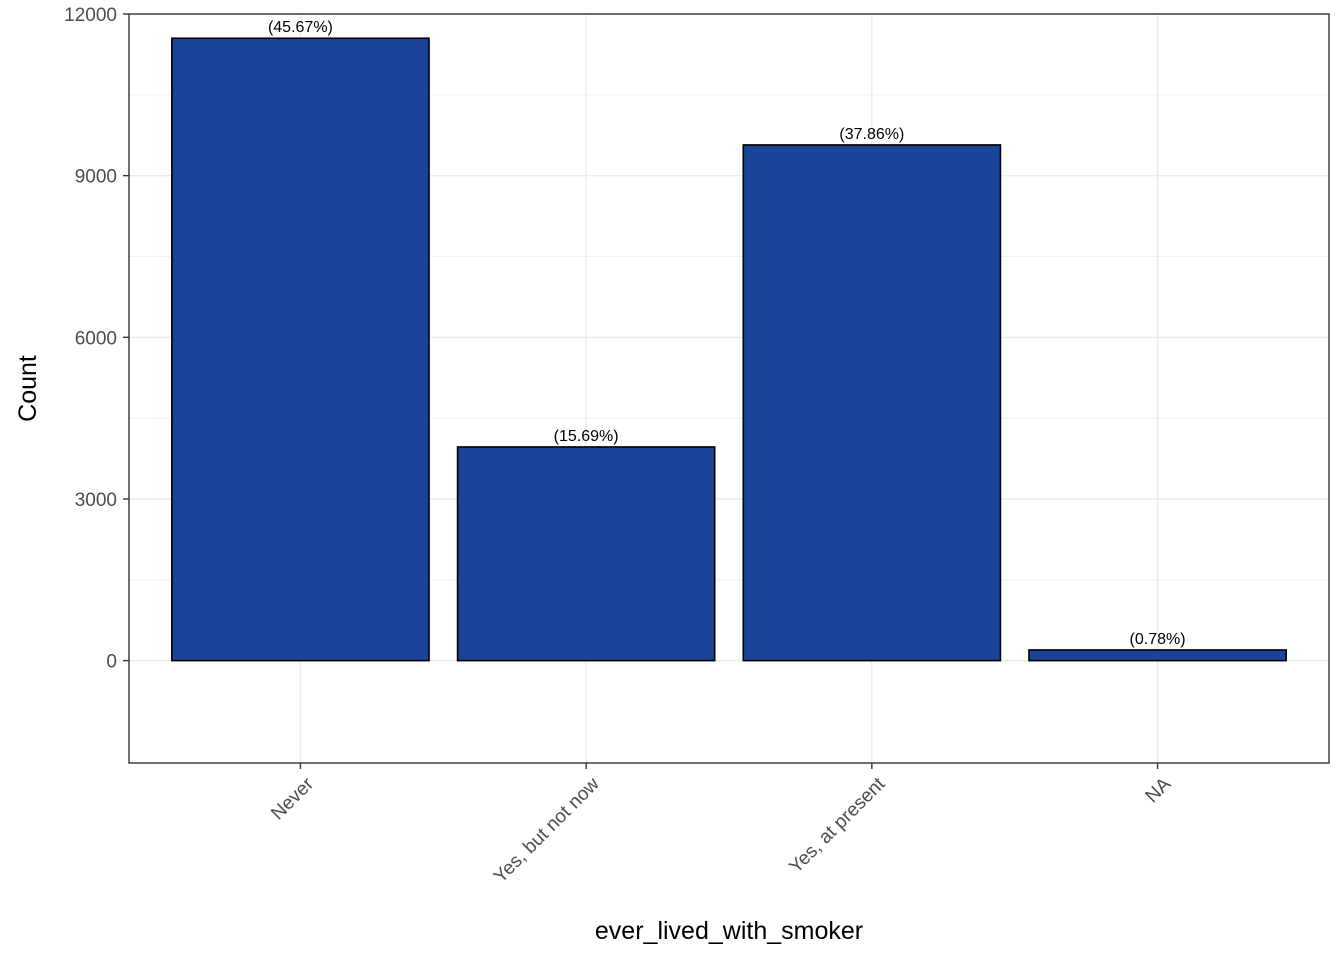 The image size is (1344, 960). I want to click on y-tick-label: 6000, so click(96, 338).